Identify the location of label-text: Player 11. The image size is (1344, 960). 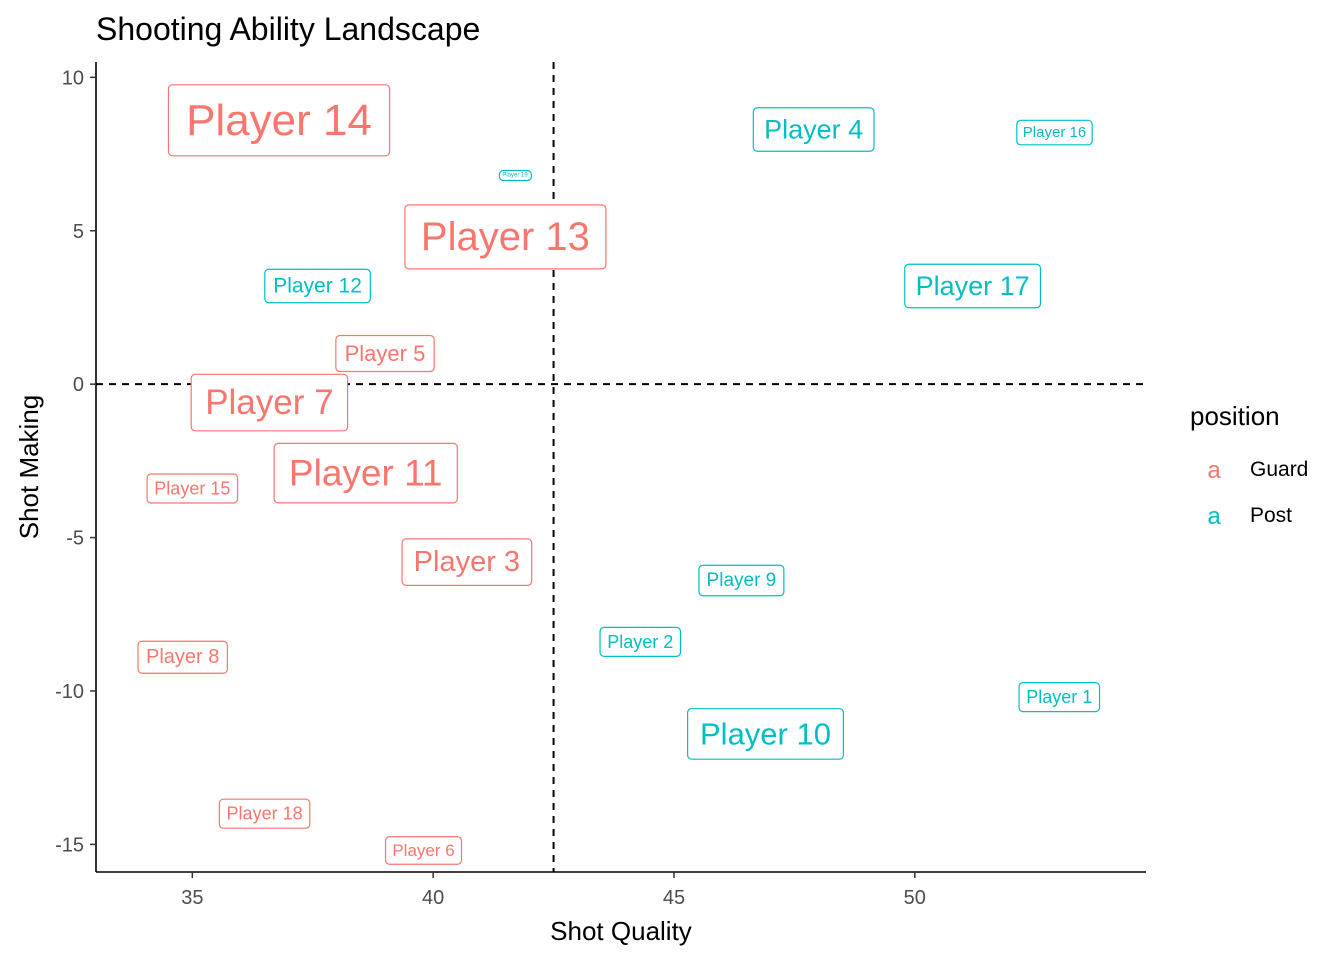
(366, 473).